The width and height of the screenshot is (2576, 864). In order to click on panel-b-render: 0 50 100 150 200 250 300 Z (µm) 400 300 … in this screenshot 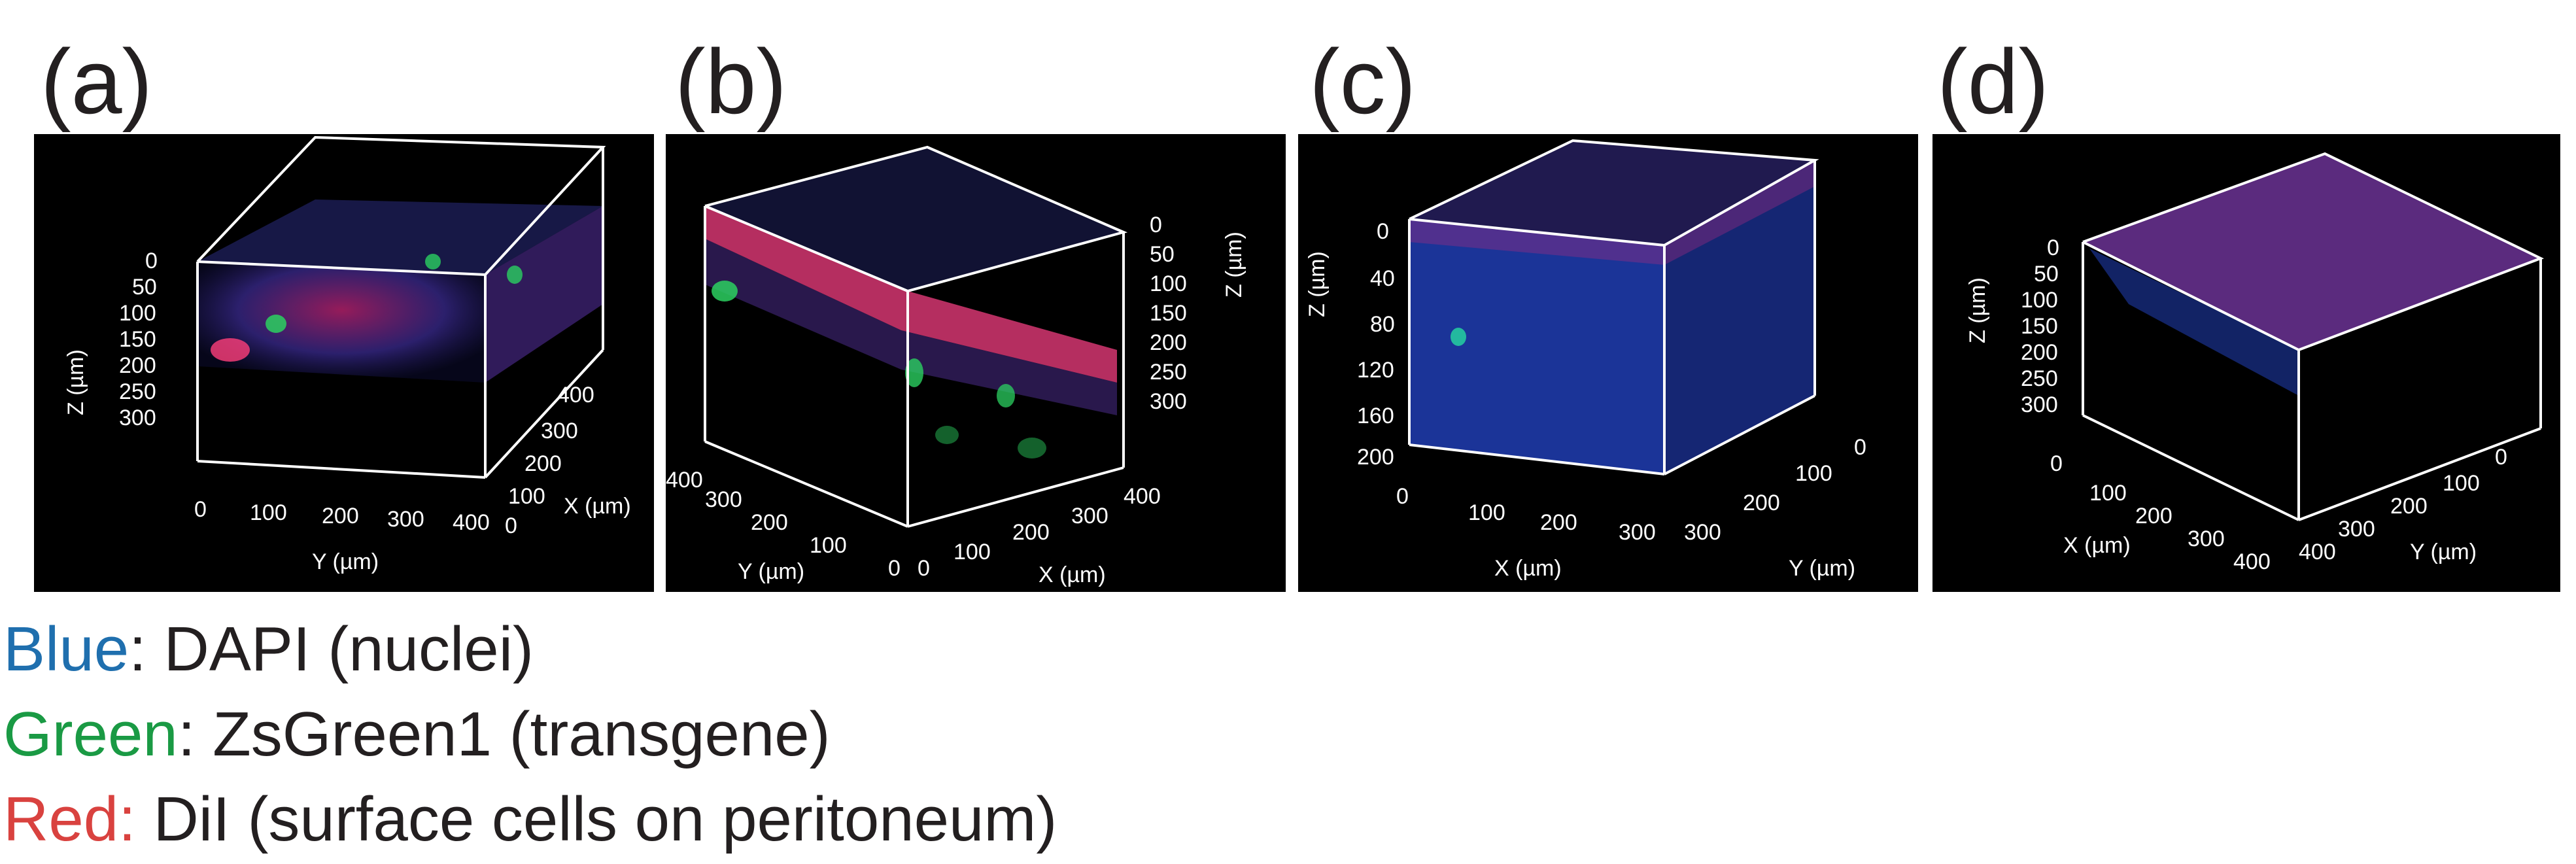, I will do `click(956, 366)`.